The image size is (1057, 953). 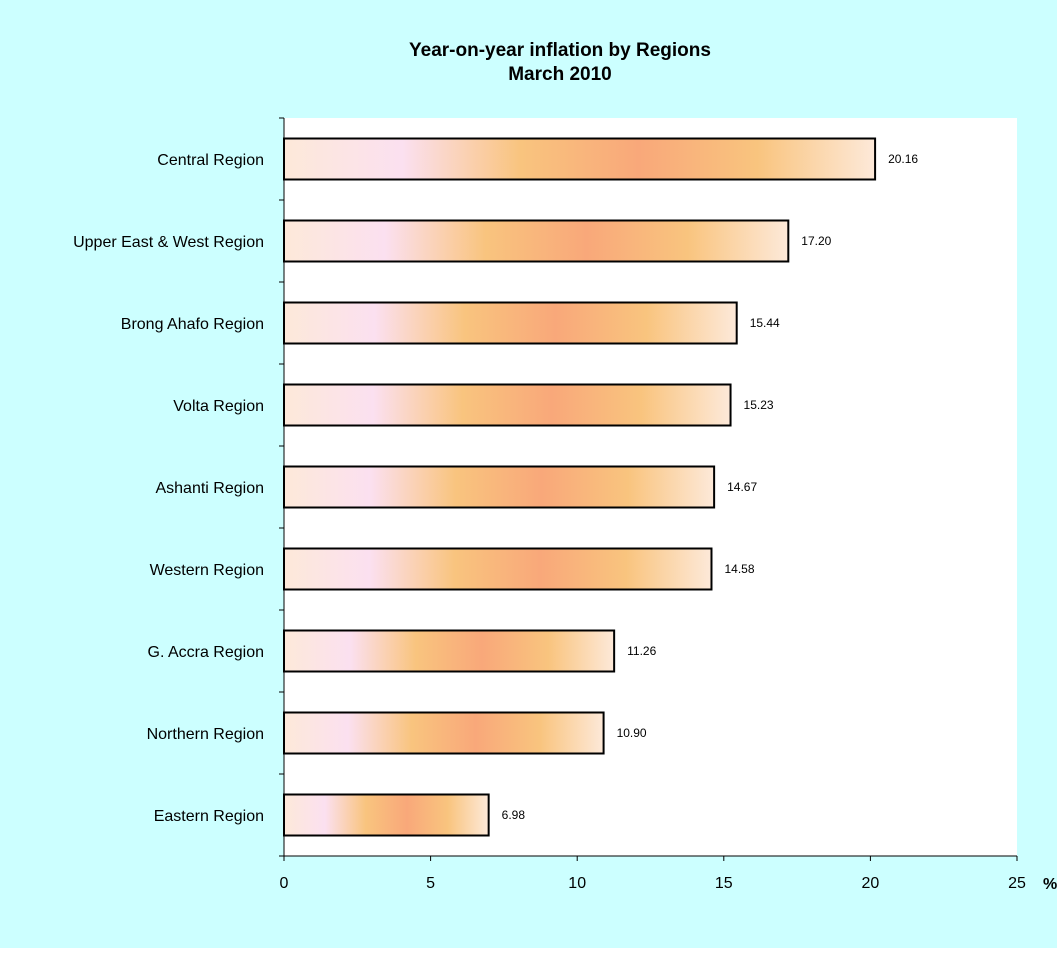 What do you see at coordinates (209, 488) in the screenshot?
I see `category-label: Ashanti Region` at bounding box center [209, 488].